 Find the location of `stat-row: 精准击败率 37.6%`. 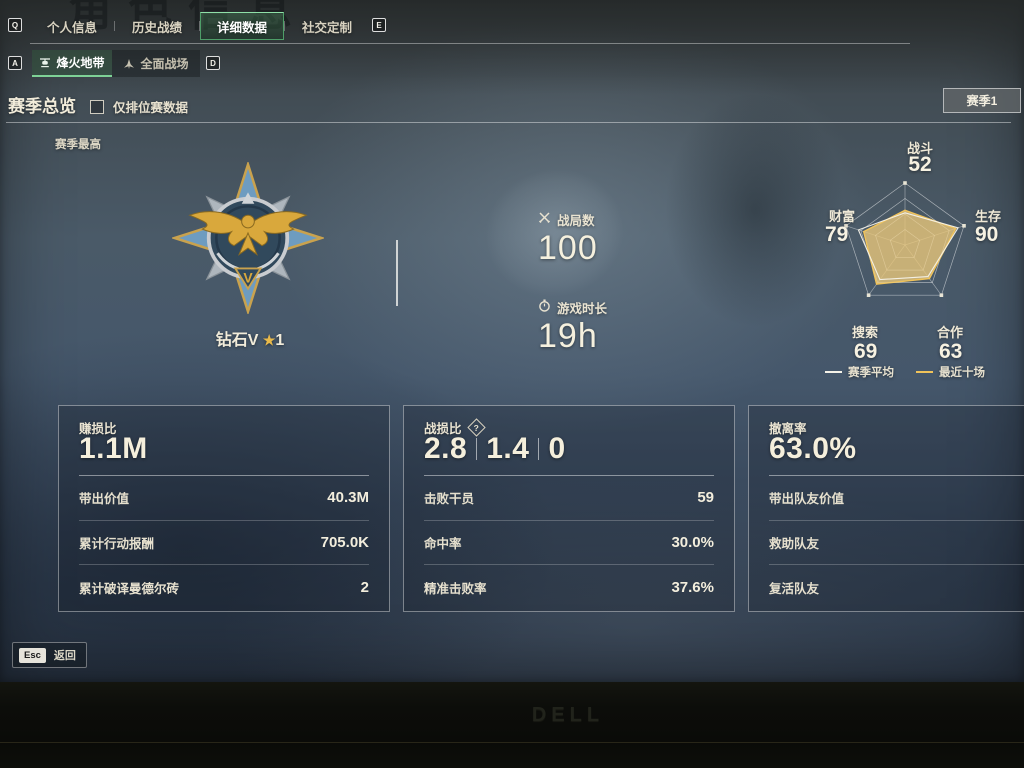

stat-row: 精准击败率 37.6% is located at coordinates (569, 587).